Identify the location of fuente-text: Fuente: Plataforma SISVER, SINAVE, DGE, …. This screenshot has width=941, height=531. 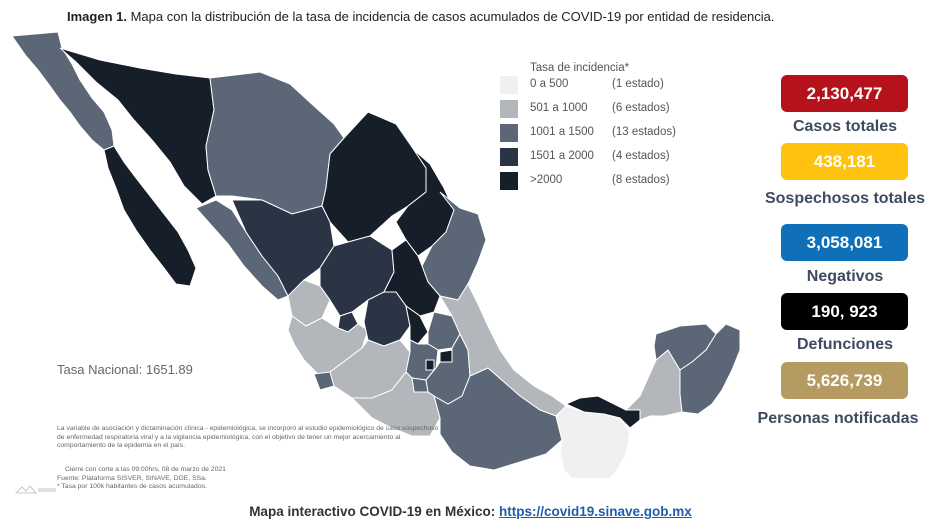
(132, 478).